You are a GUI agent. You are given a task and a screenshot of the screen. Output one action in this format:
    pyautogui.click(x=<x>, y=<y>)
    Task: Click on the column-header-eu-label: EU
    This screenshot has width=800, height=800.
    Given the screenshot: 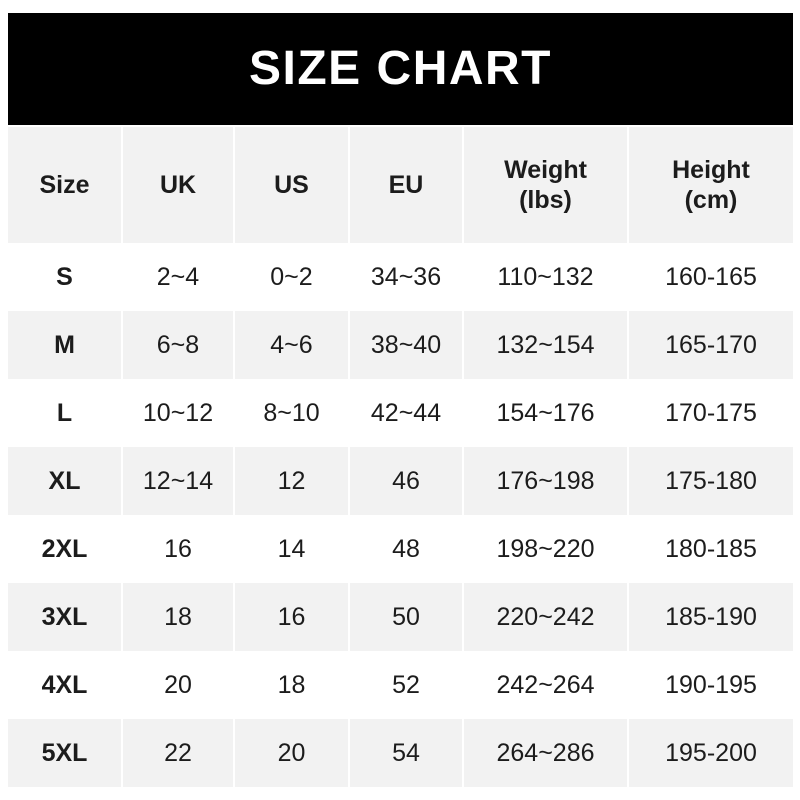 What is the action you would take?
    pyautogui.click(x=406, y=184)
    